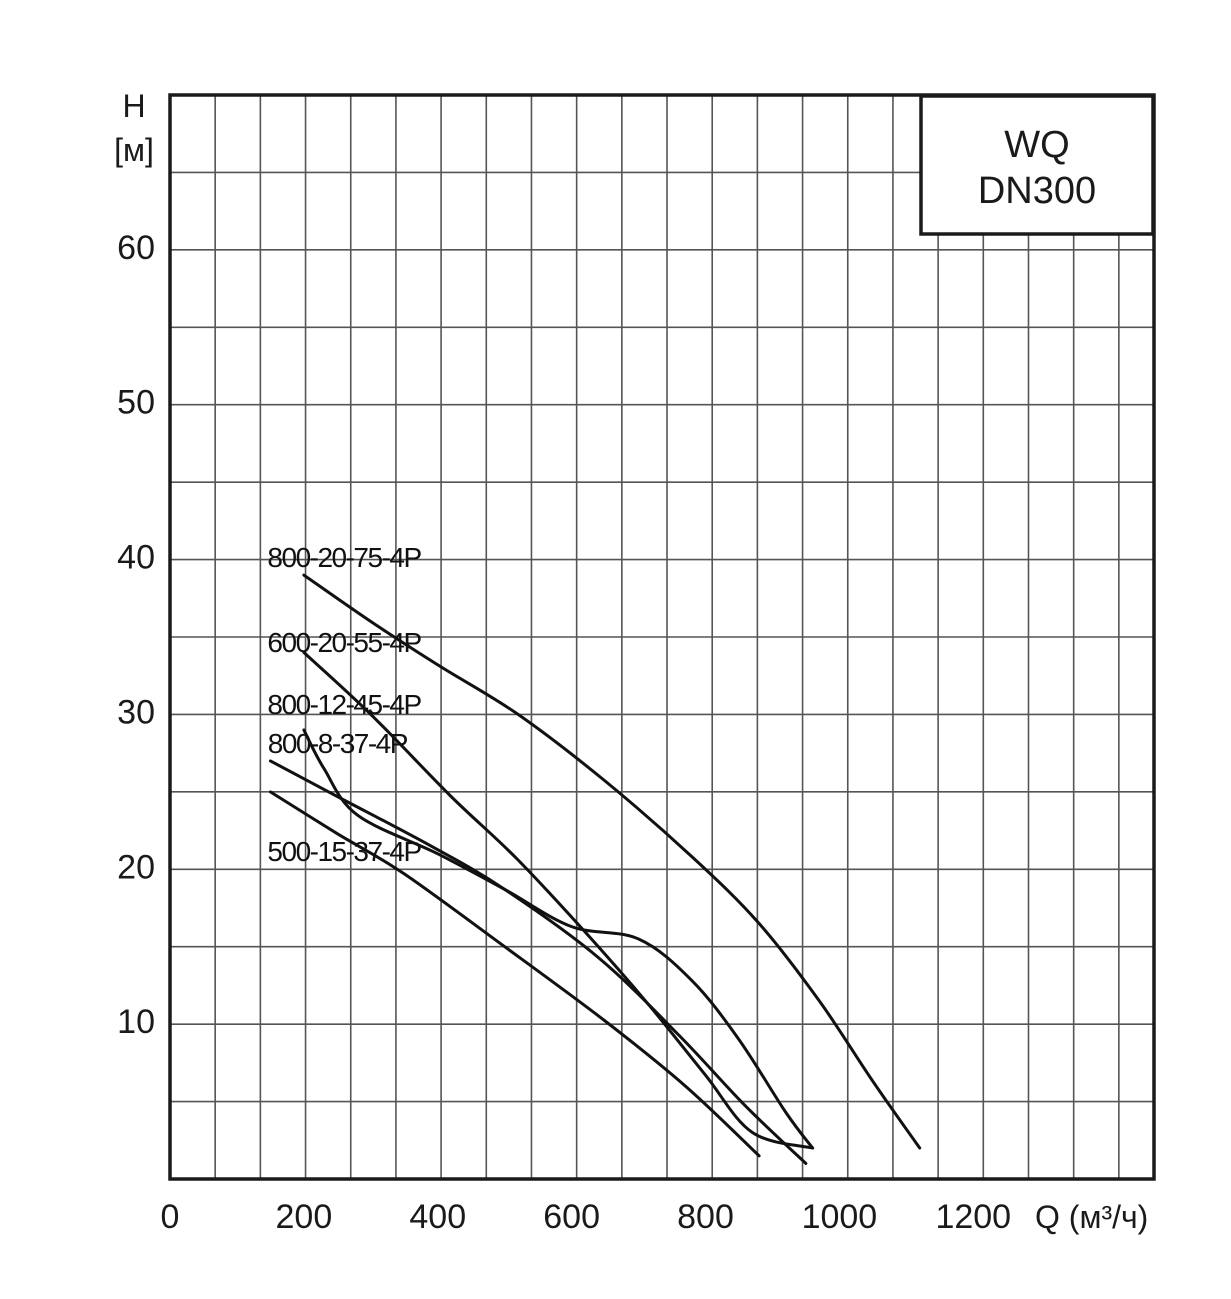 The image size is (1231, 1299). Describe the element at coordinates (705, 1217) in the screenshot. I see `x-tick-label: 800` at that location.